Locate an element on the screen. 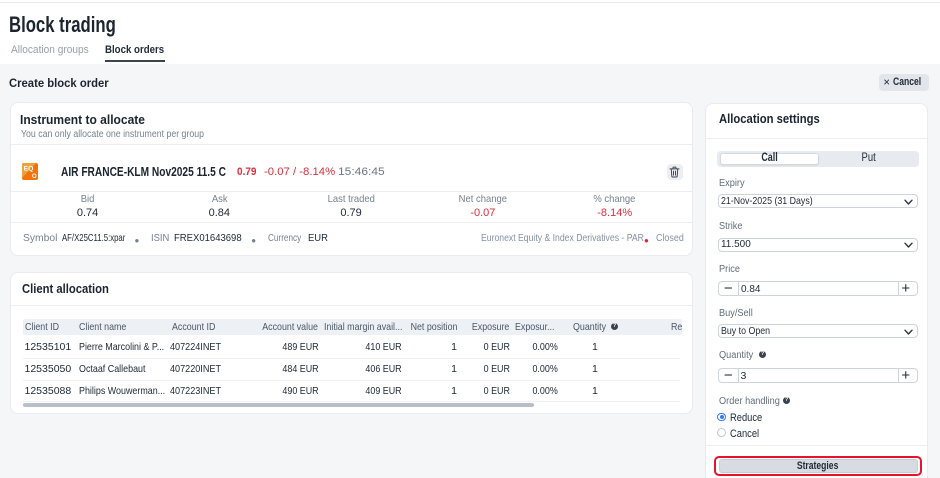 The height and width of the screenshot is (478, 940). svg-text: EQ is located at coordinates (29, 169).